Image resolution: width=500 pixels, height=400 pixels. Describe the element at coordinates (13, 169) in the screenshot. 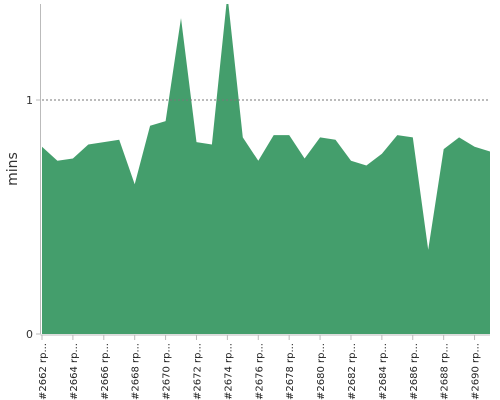

I see `y-axis-label: mins` at that location.